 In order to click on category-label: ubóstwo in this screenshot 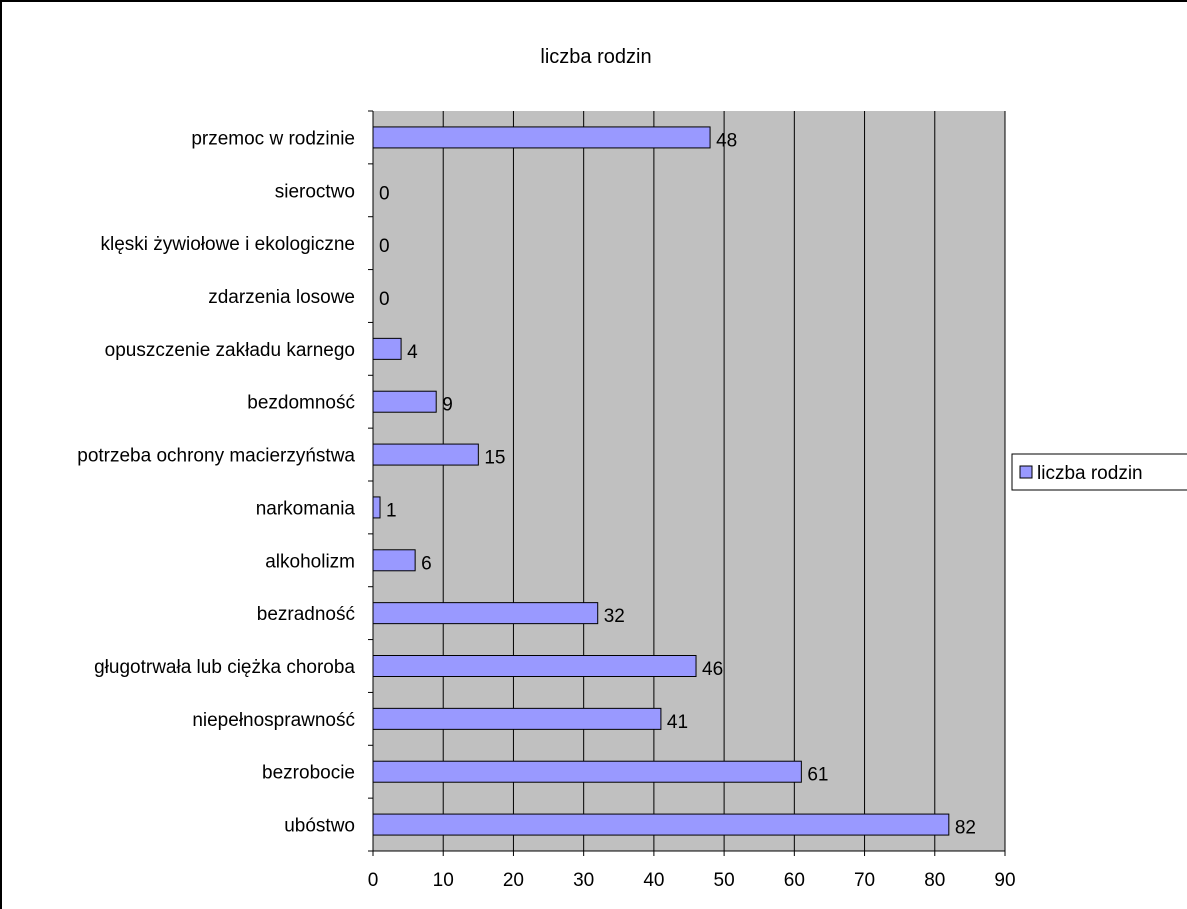, I will do `click(319, 826)`.